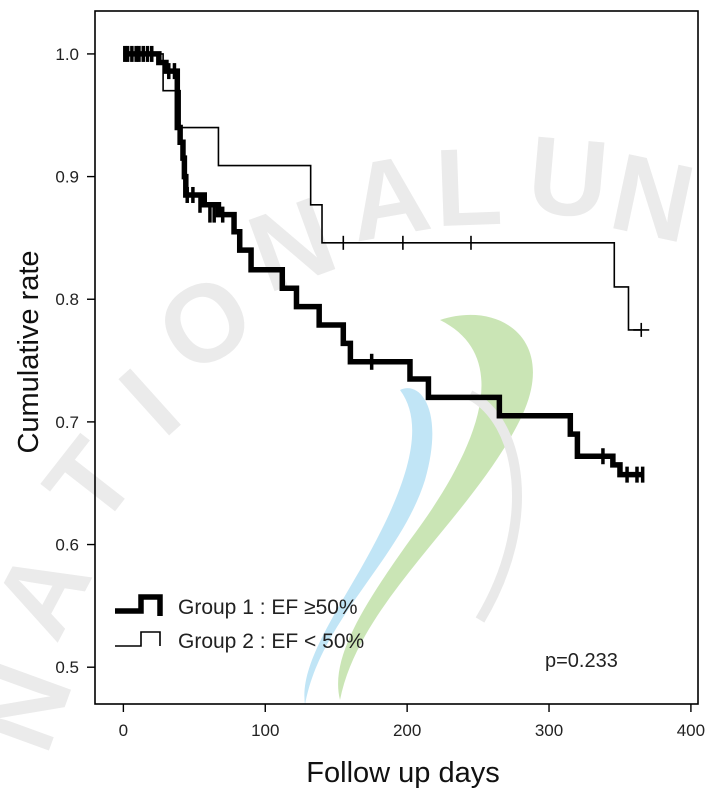 The height and width of the screenshot is (790, 708). I want to click on legend-swatch-group2, so click(138, 639).